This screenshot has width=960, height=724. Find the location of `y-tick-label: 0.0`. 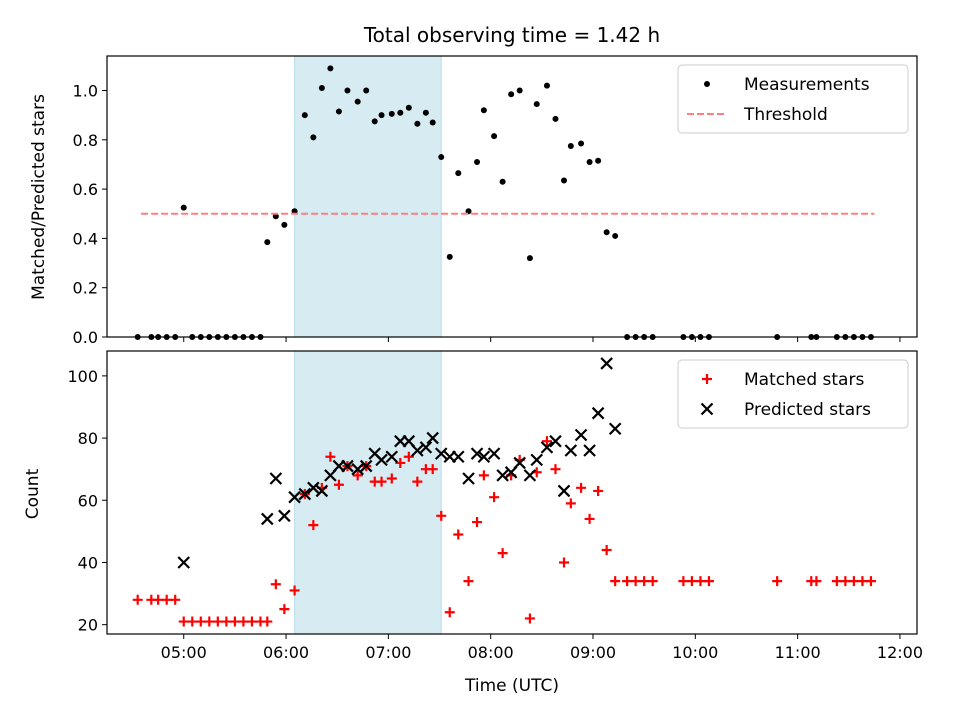

y-tick-label: 0.0 is located at coordinates (85, 337).